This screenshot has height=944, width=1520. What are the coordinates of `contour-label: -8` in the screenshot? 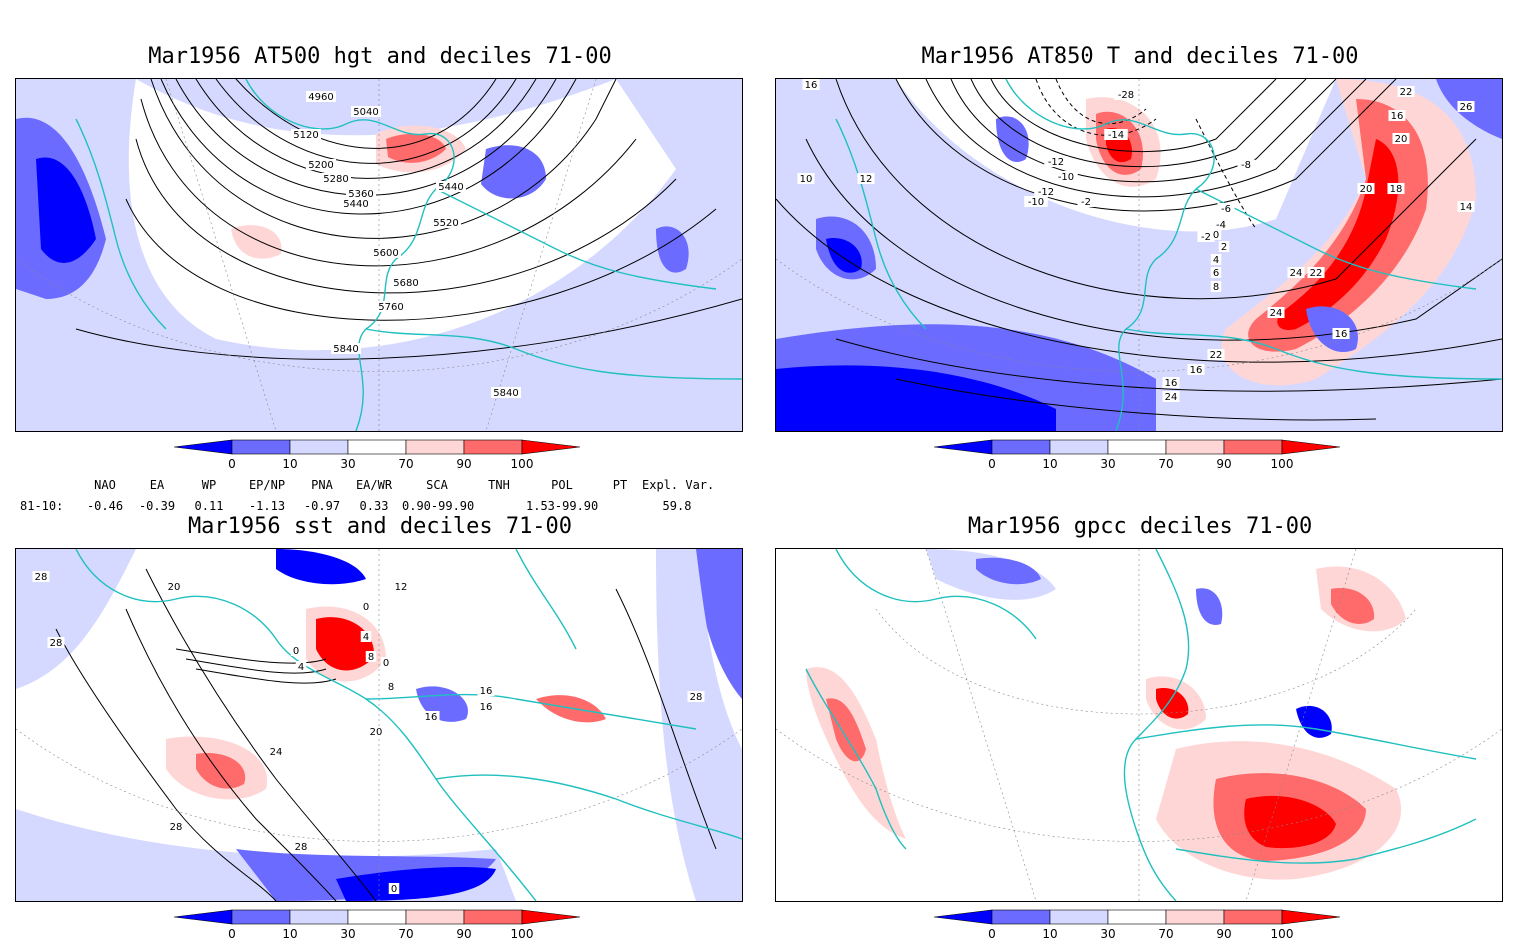 It's located at (1246, 165).